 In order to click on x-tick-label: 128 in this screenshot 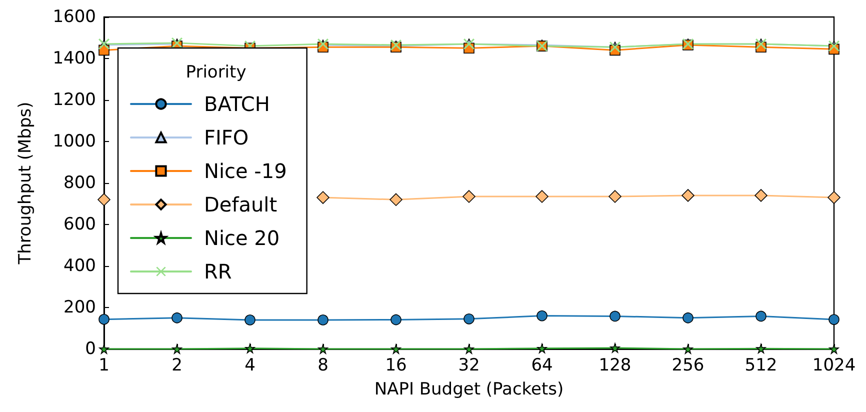, I will do `click(615, 366)`.